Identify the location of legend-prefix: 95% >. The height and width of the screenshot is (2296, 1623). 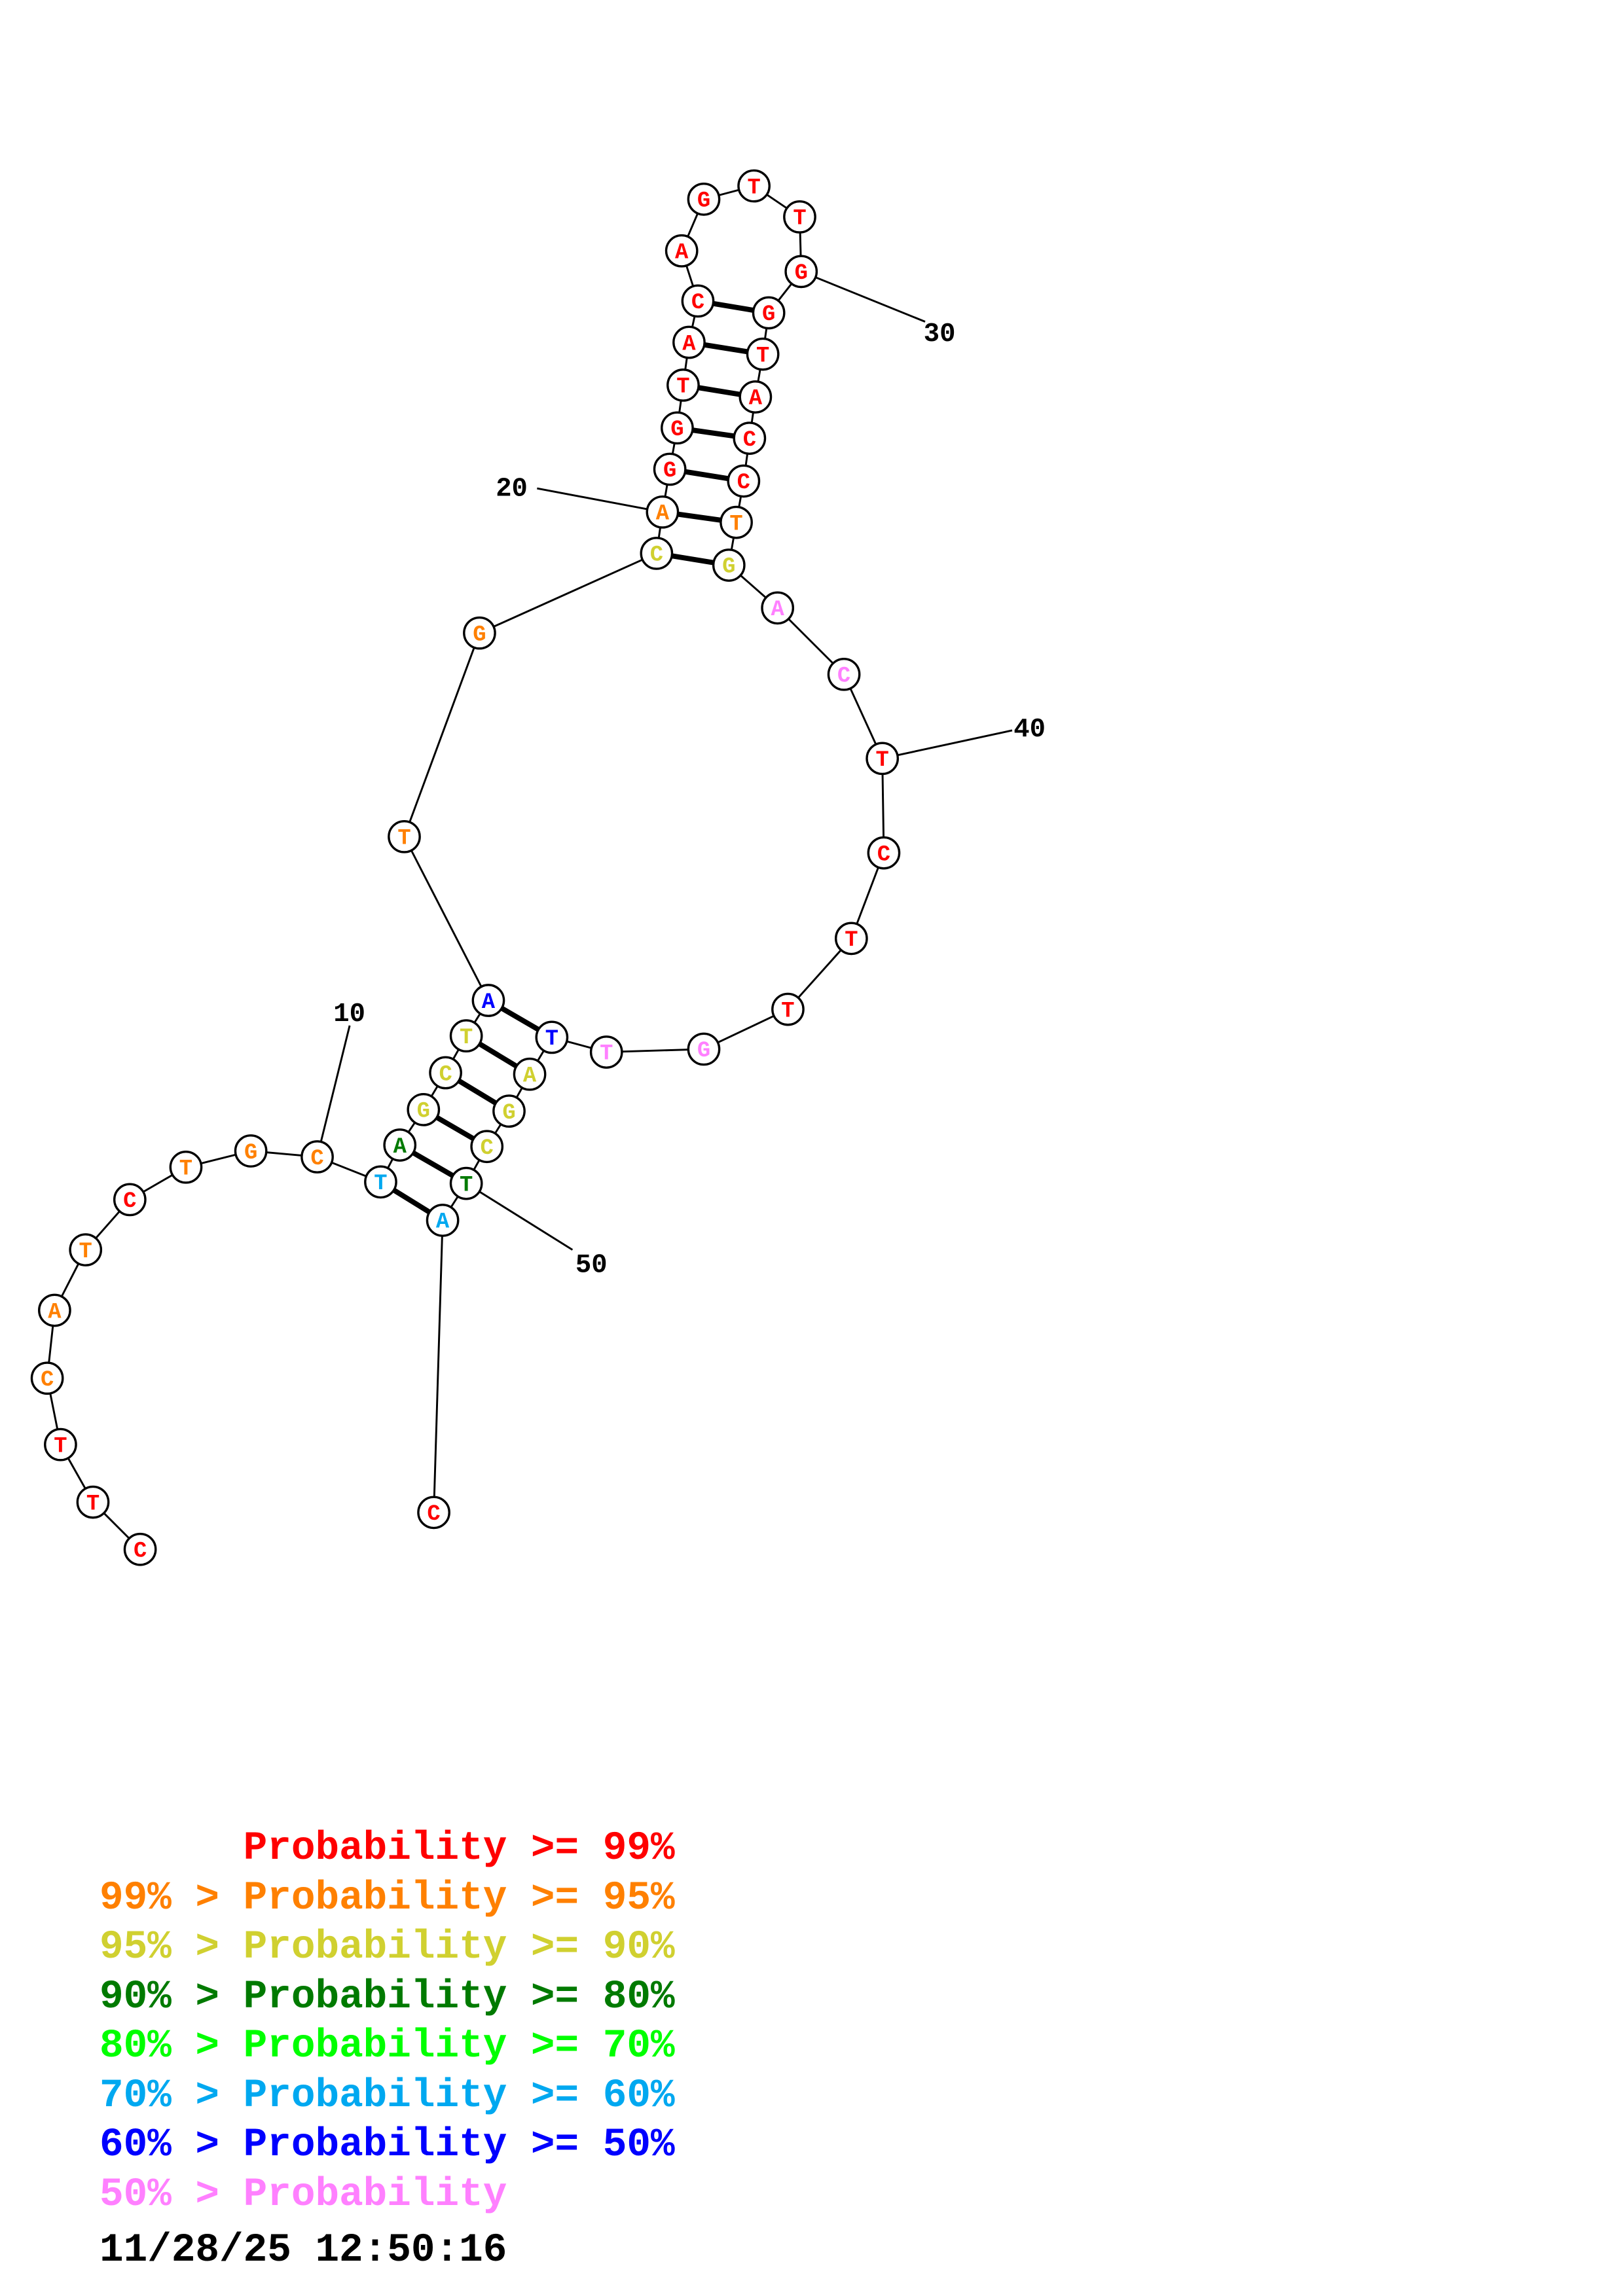
(172, 1947).